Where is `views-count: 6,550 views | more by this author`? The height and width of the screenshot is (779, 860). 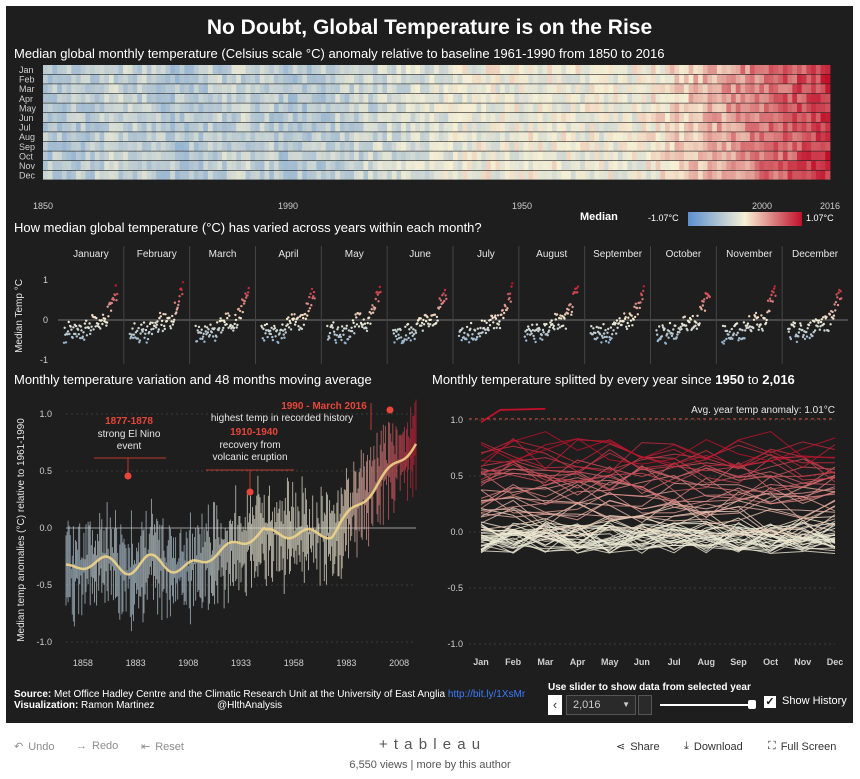 views-count: 6,550 views | more by this author is located at coordinates (430, 765).